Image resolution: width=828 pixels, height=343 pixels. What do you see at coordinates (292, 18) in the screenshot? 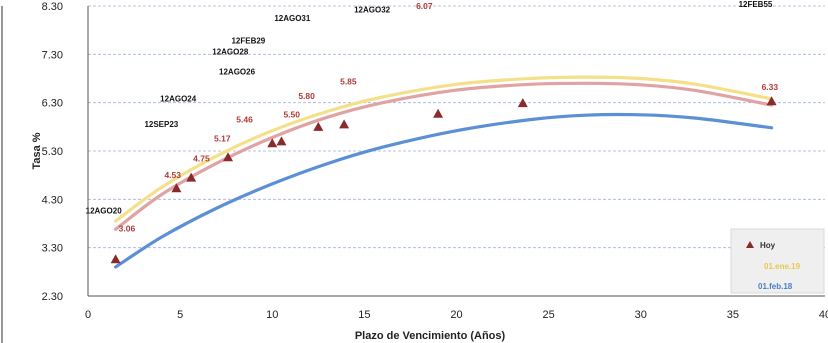
I see `bond-label: 12AGO31` at bounding box center [292, 18].